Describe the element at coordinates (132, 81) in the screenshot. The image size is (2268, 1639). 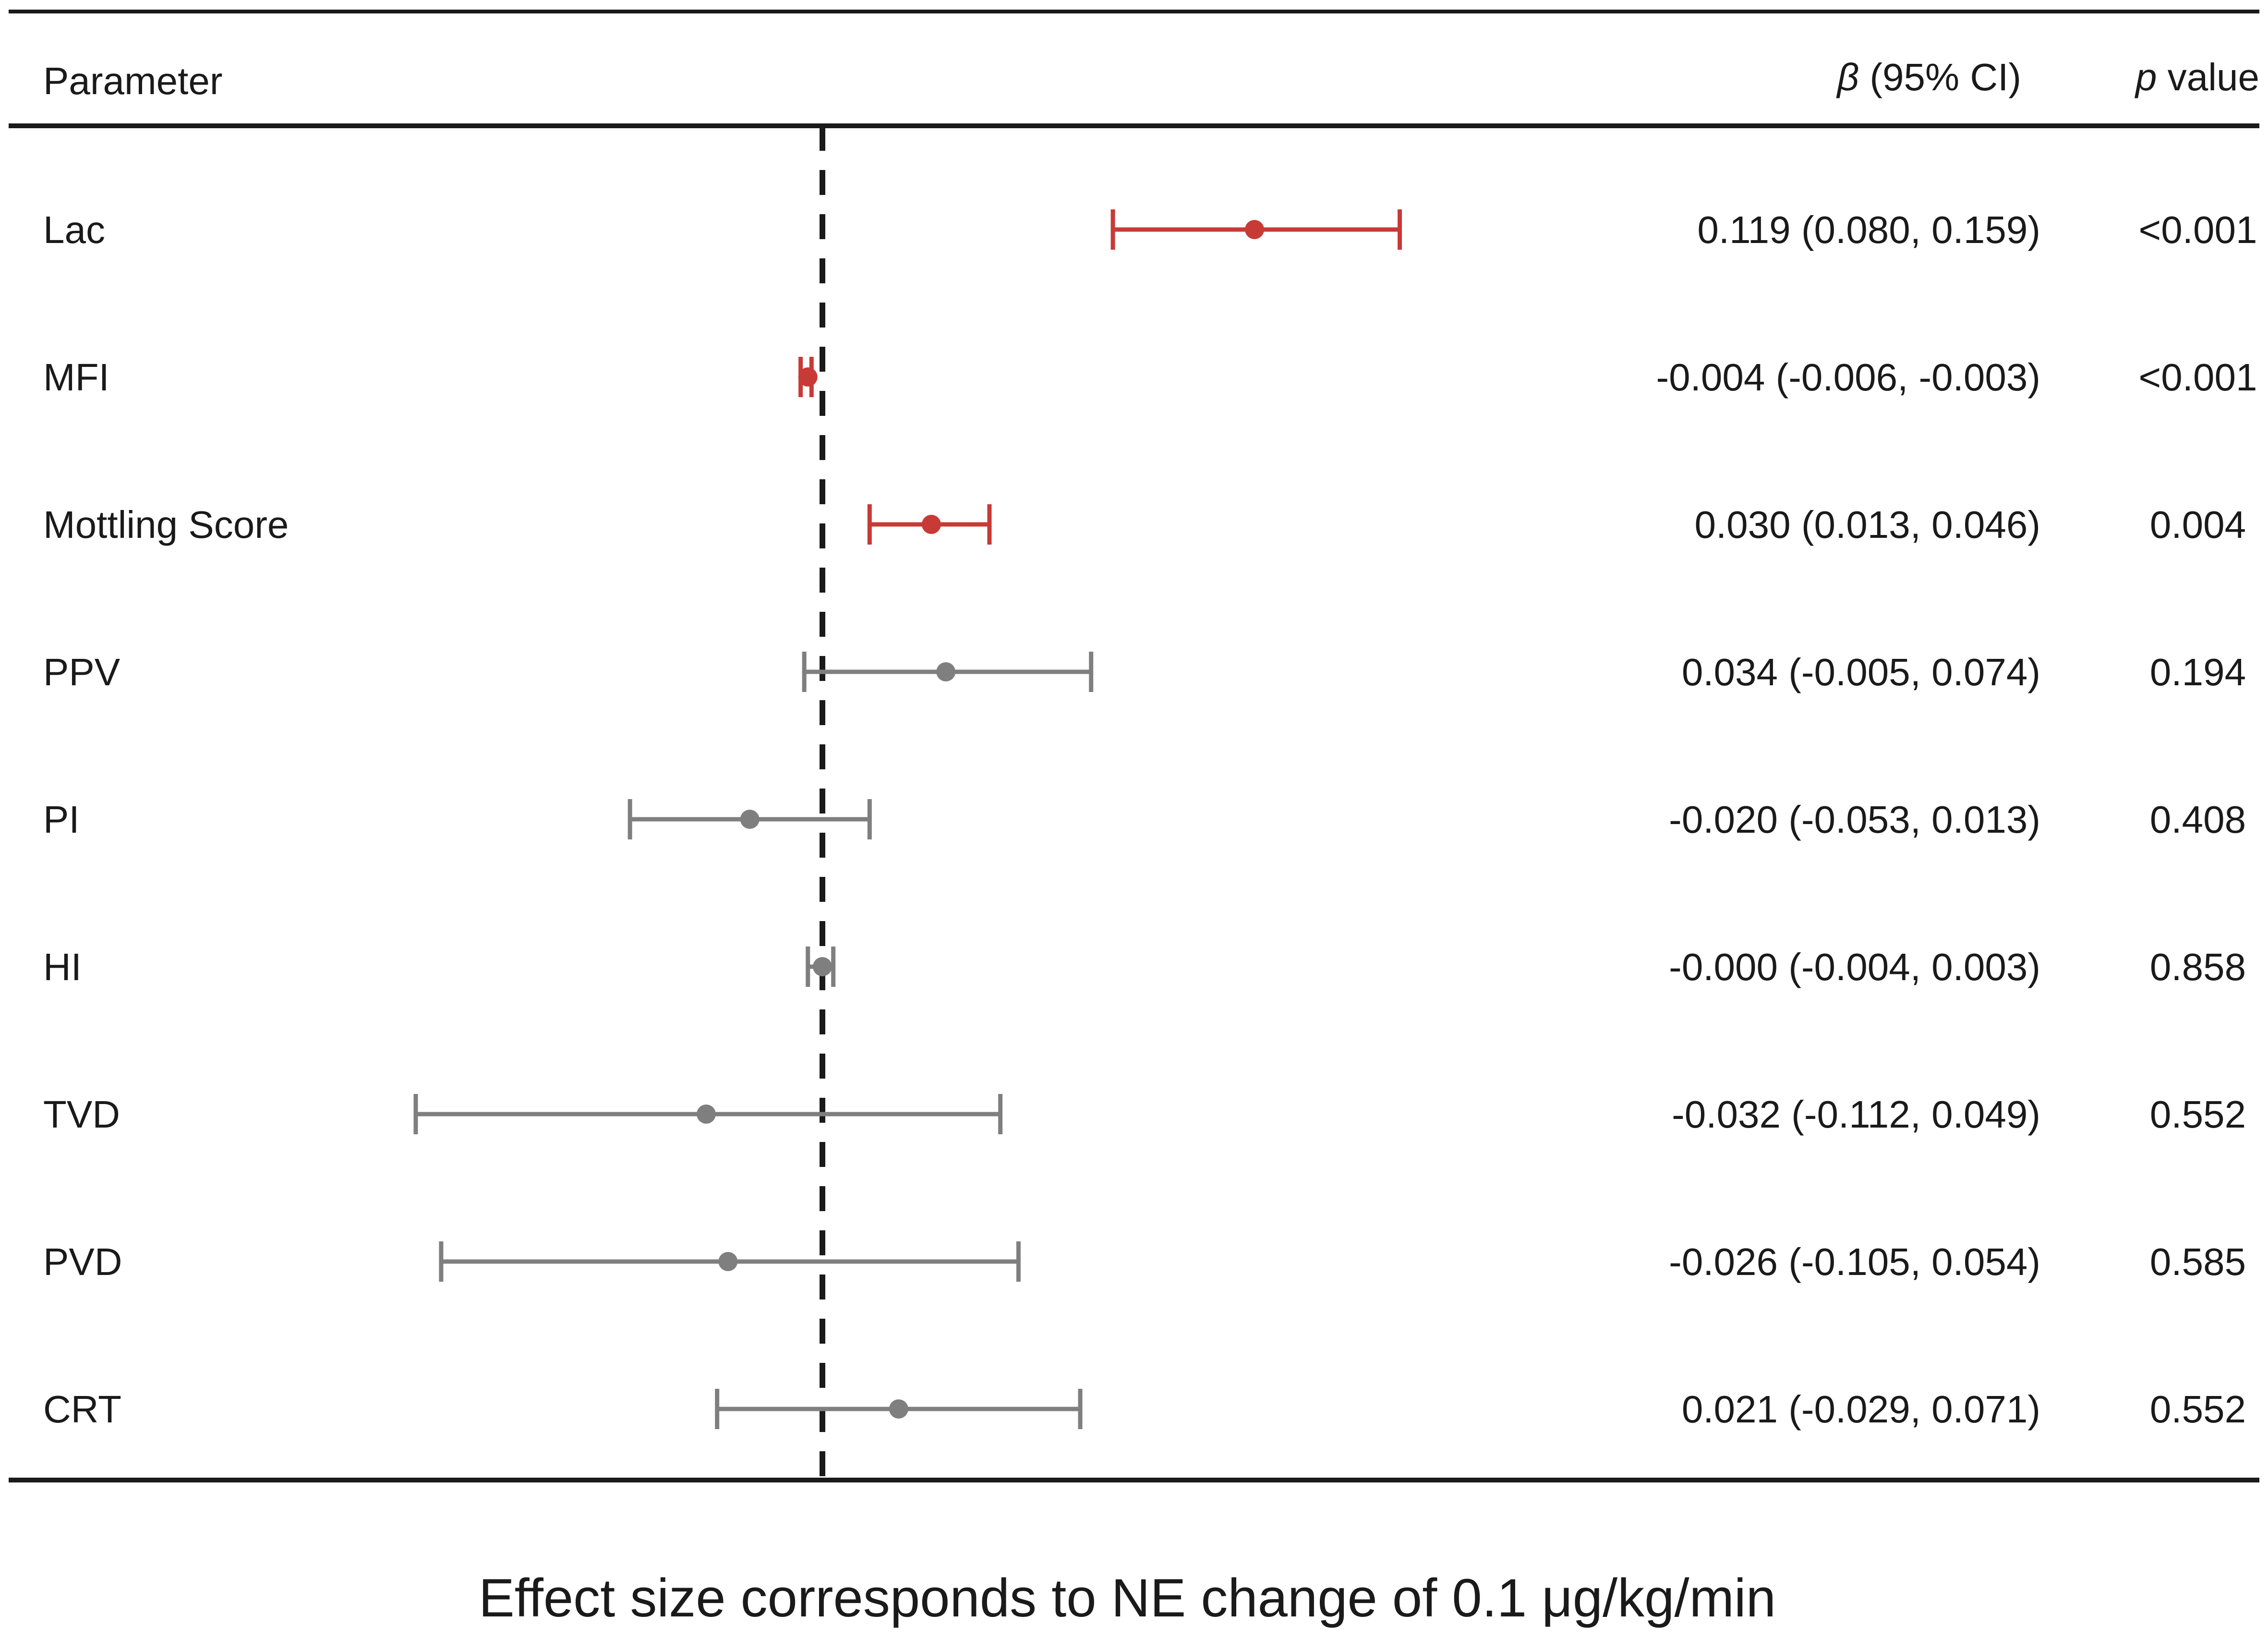
I see `header-parameter: Parameter` at that location.